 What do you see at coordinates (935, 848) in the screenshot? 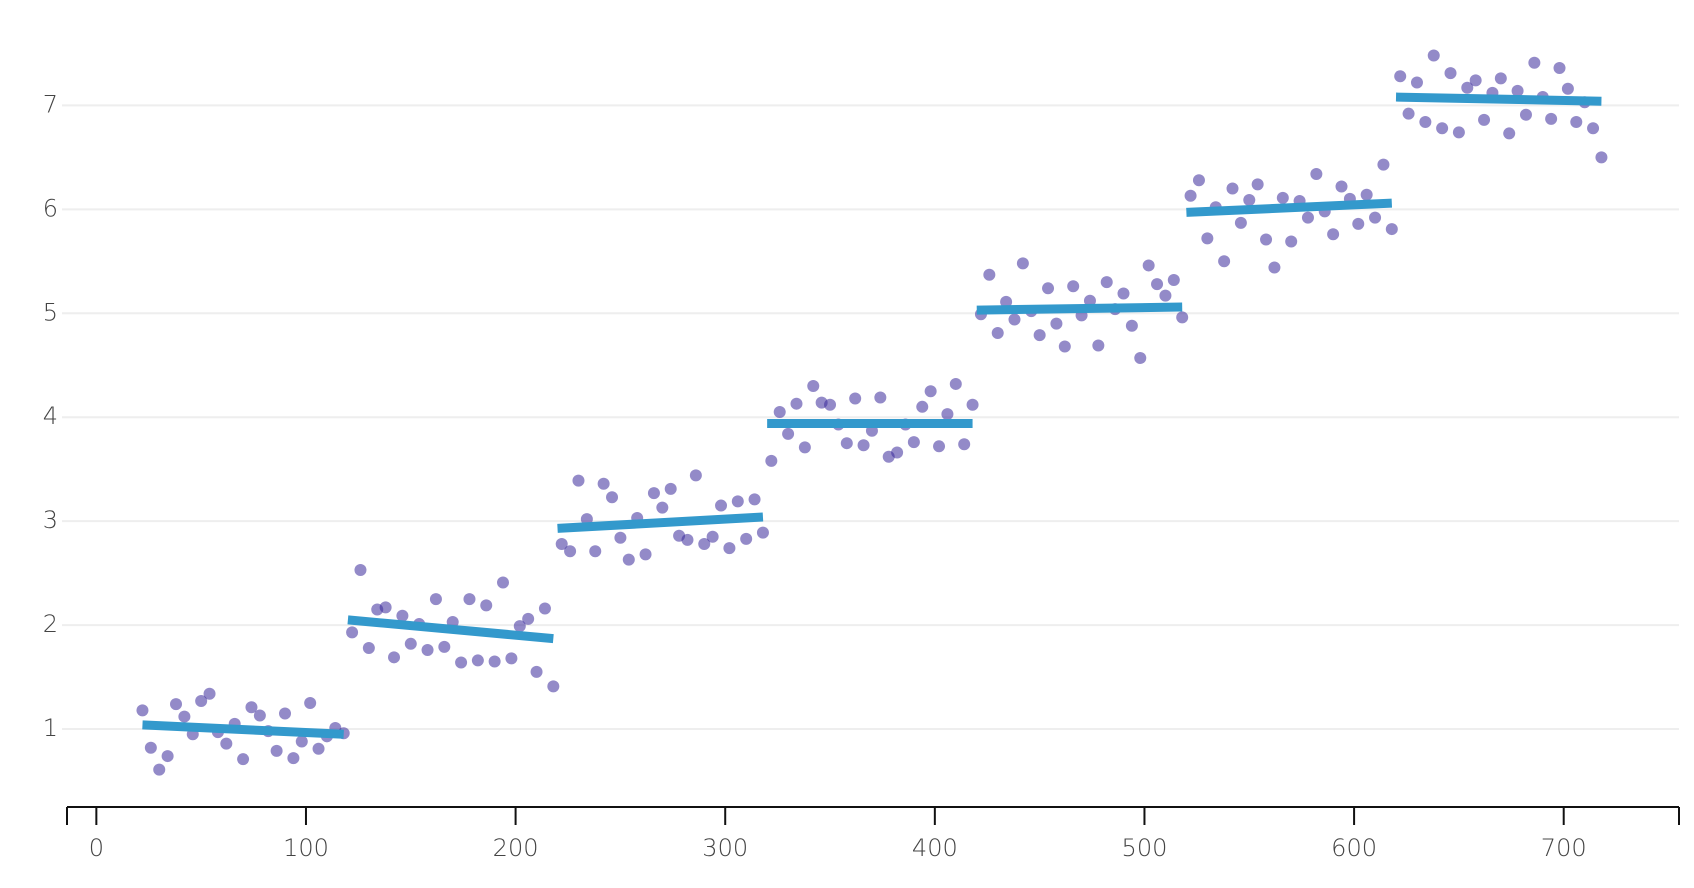
I see `x-tick-label: 400` at bounding box center [935, 848].